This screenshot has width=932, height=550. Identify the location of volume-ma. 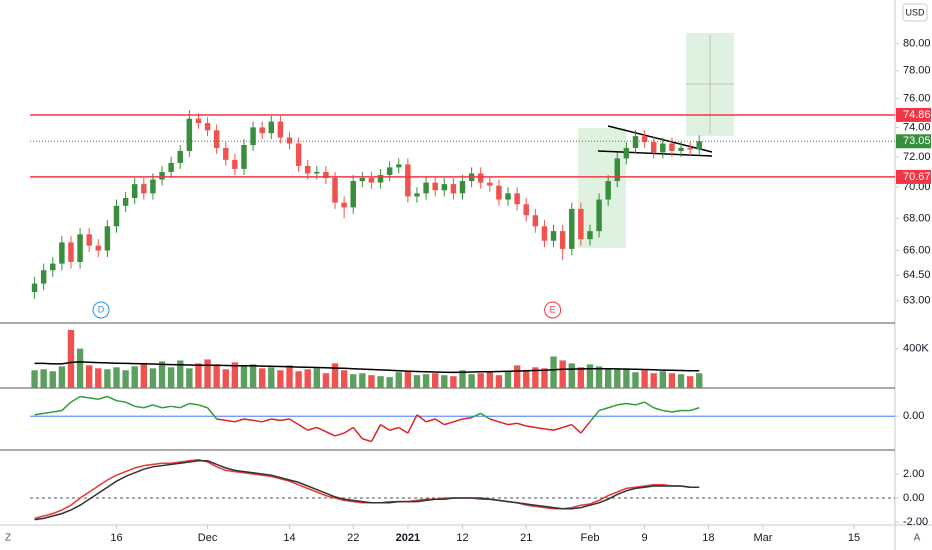
(367, 367).